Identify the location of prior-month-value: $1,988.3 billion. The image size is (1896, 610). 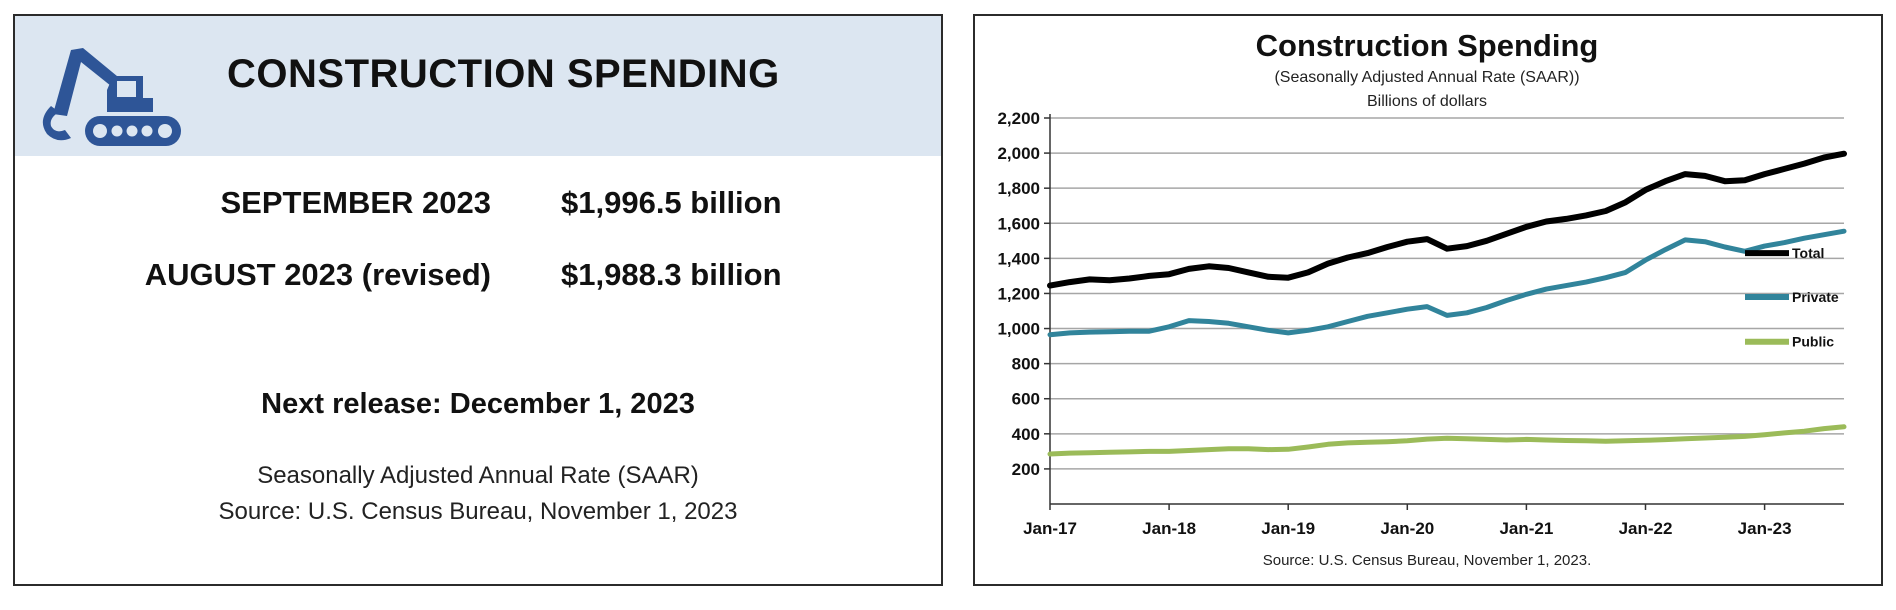
(671, 274).